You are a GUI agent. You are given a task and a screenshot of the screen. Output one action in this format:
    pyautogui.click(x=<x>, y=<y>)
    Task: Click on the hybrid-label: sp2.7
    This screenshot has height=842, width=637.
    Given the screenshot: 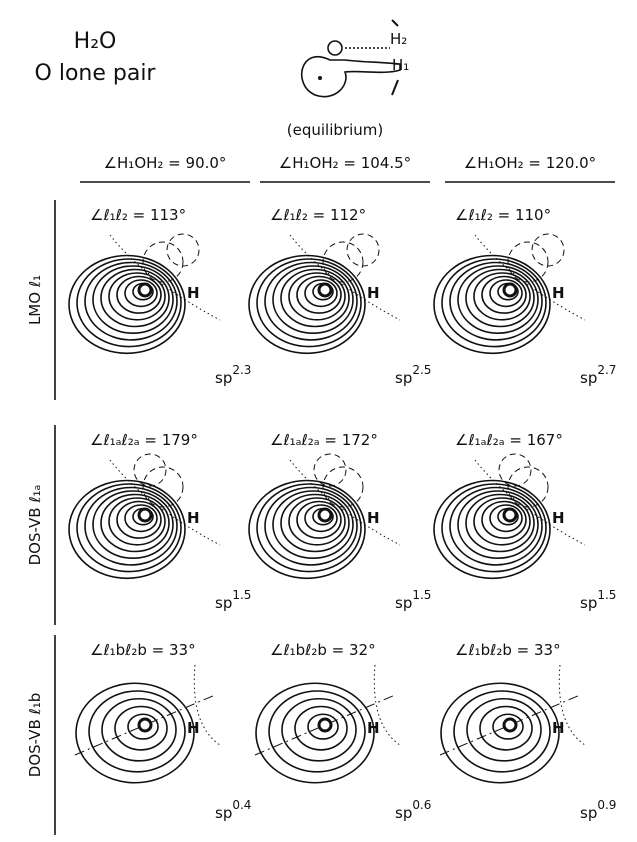 What is the action you would take?
    pyautogui.click(x=598, y=375)
    